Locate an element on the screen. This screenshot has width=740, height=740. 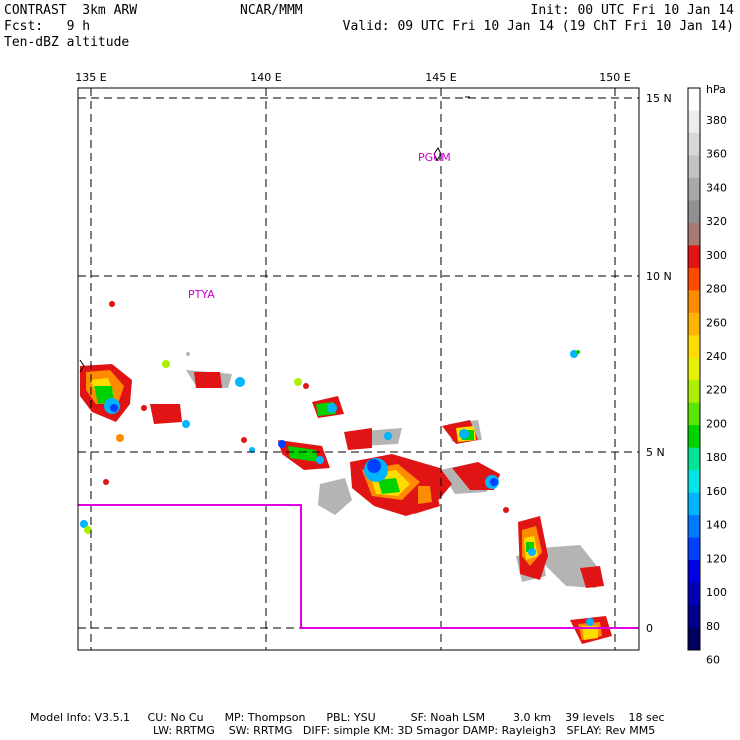
colorbar-level-label: 200 is located at coordinates (716, 423).